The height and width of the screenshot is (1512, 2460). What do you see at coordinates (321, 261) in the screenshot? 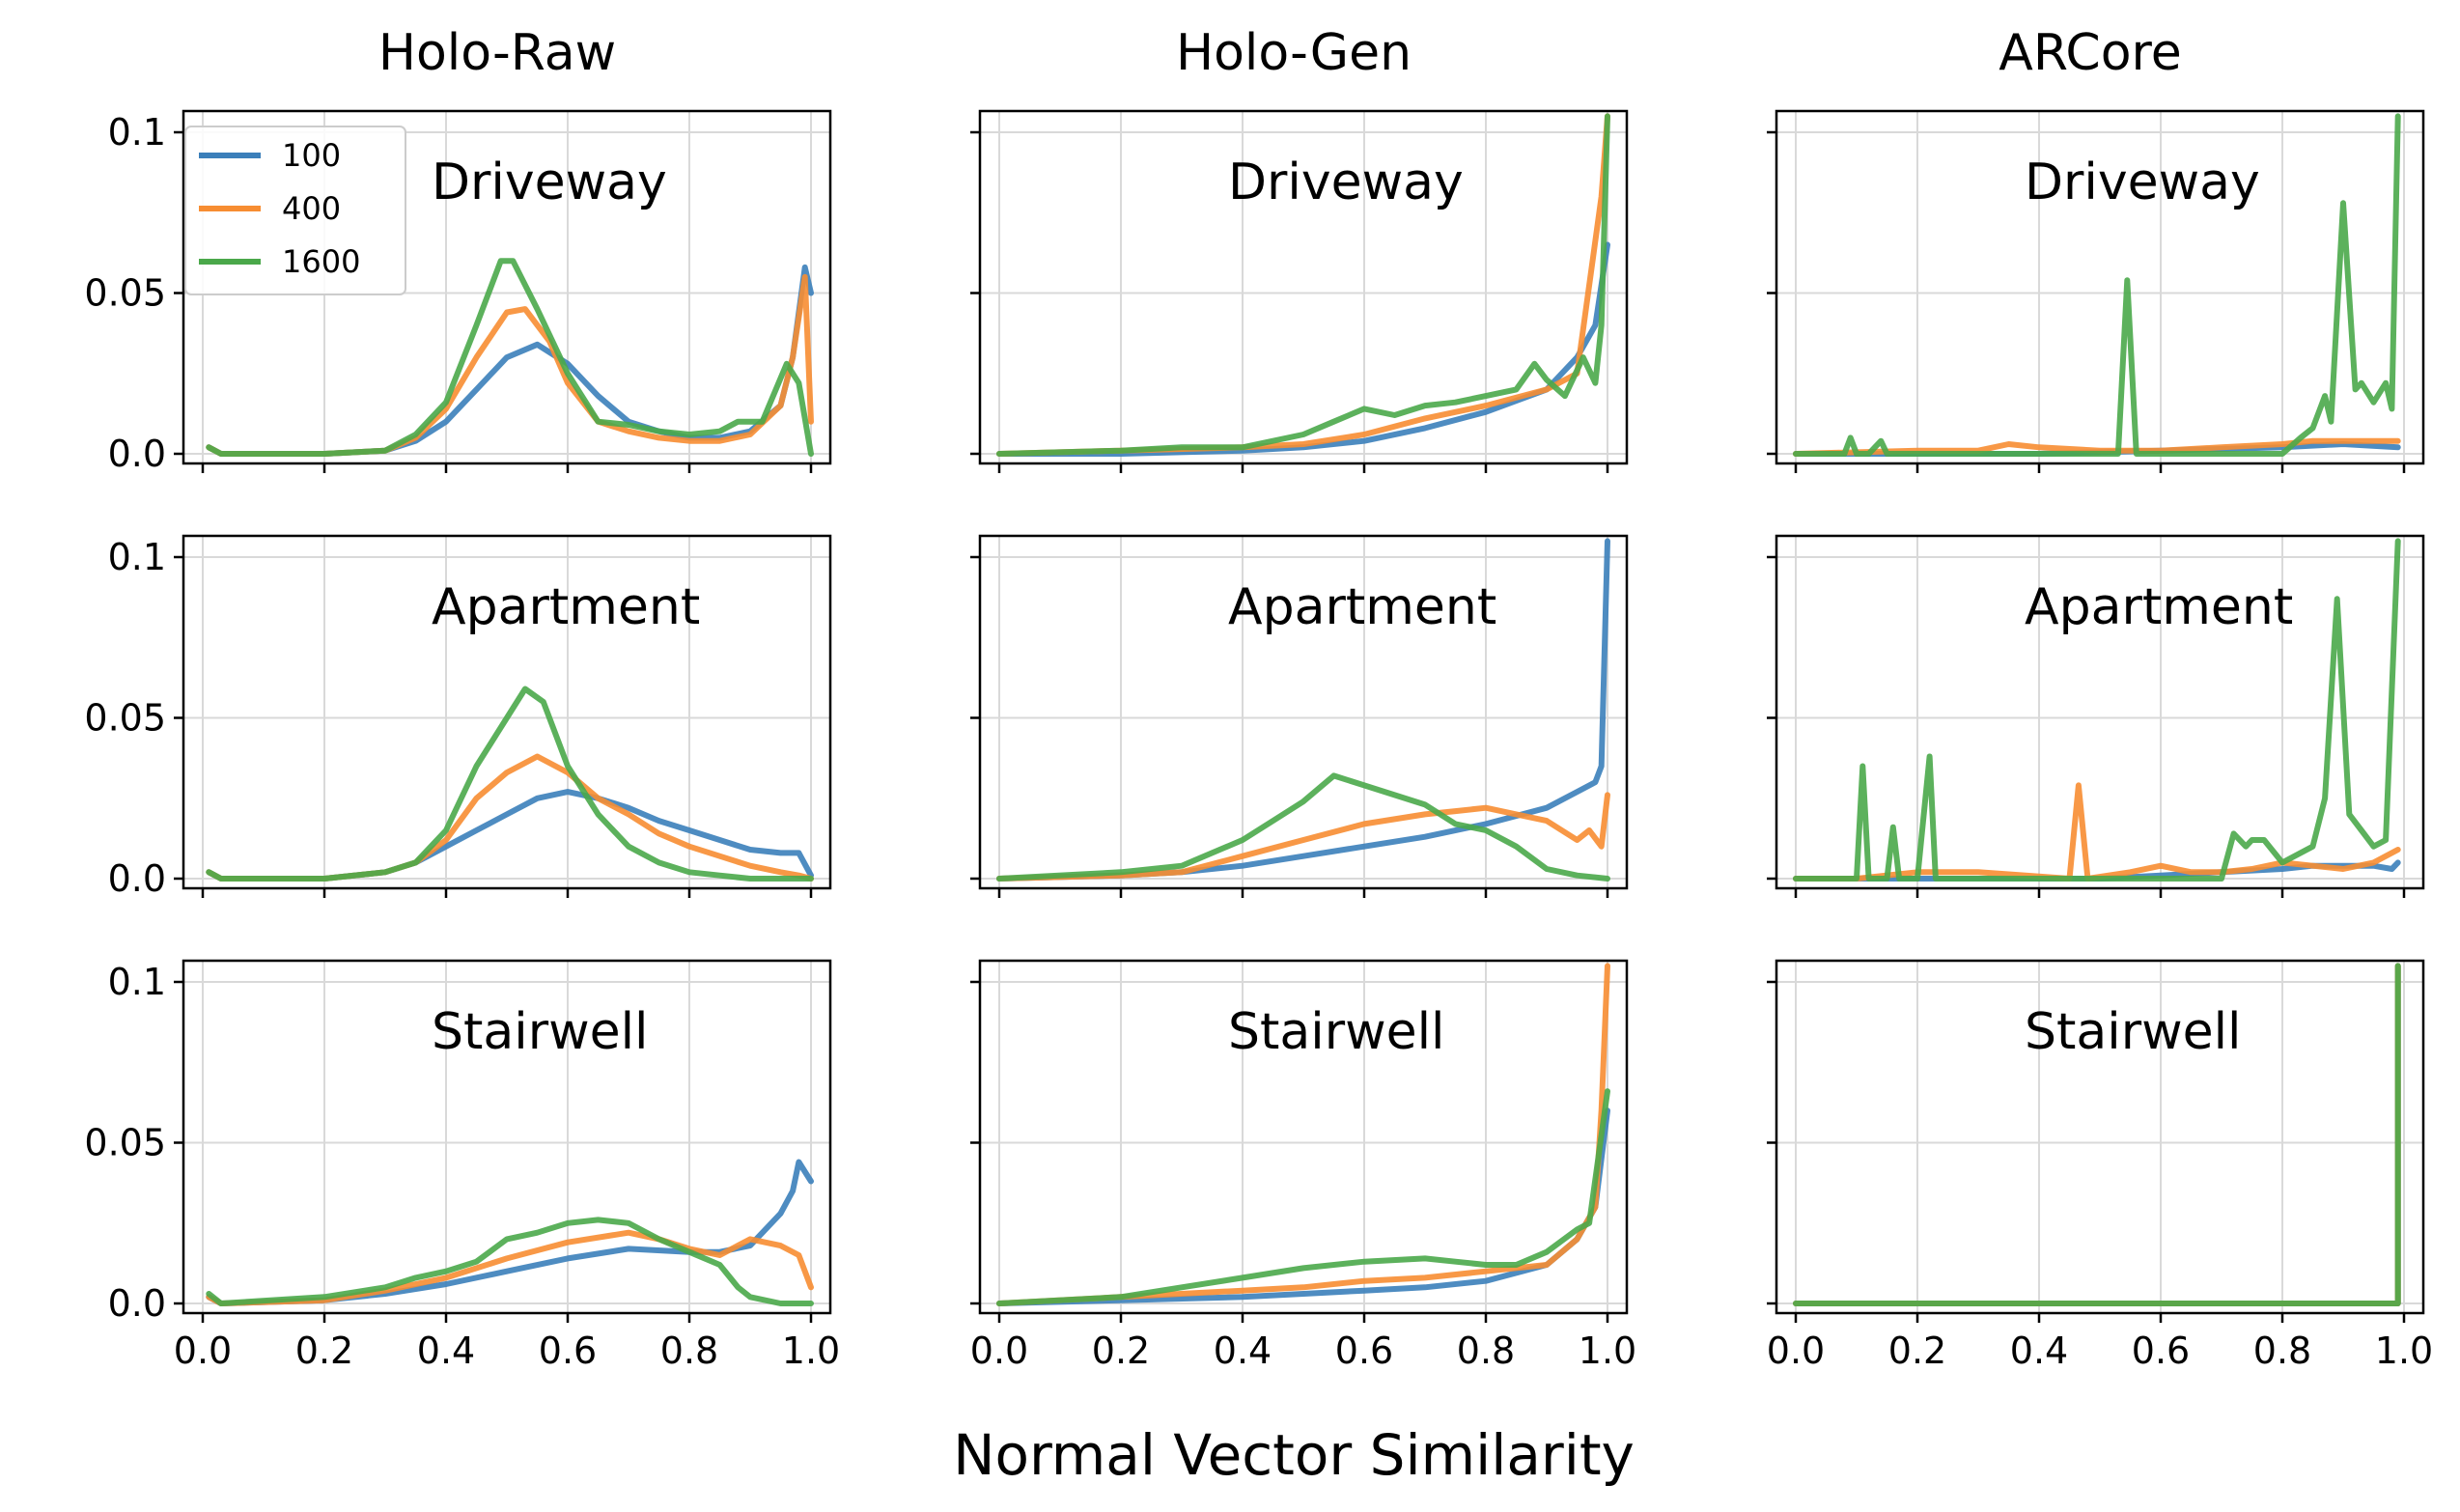
I see `legend-label: 1600` at bounding box center [321, 261].